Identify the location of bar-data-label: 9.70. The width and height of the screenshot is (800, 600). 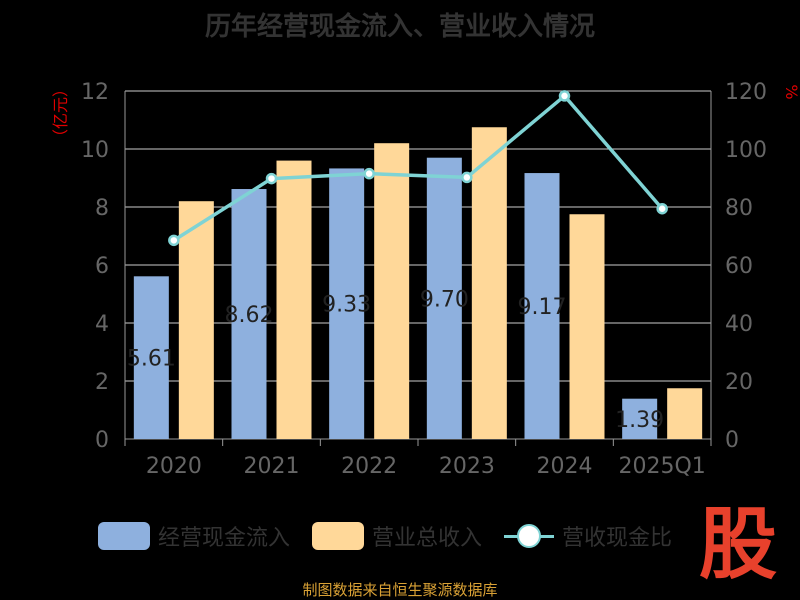
(444, 299).